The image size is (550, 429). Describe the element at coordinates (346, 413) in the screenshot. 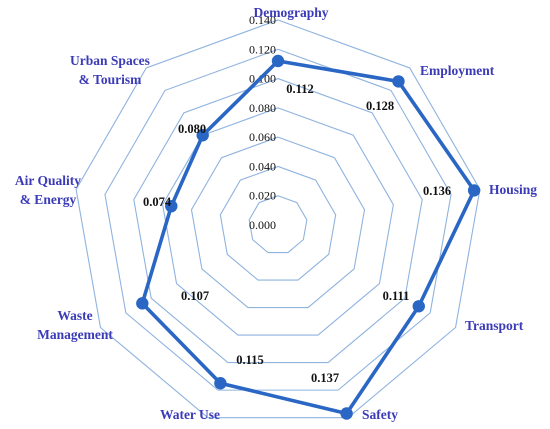

I see `data-point-safety` at that location.